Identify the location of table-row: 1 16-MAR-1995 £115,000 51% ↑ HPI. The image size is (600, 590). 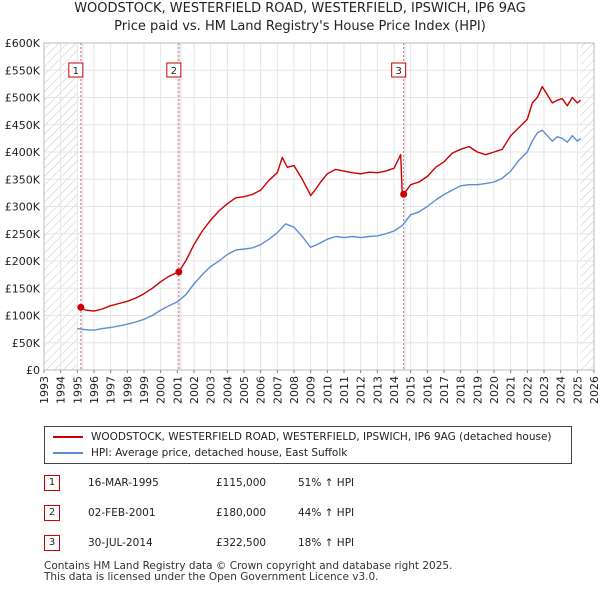
(254, 483).